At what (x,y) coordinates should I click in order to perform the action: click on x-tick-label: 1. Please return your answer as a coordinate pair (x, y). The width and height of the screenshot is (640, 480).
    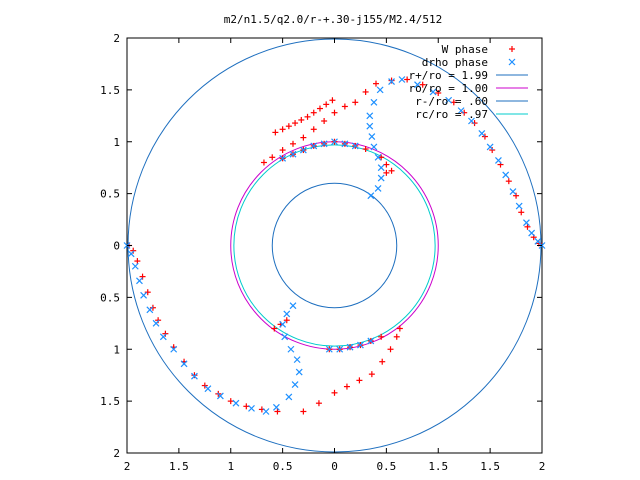
    Looking at the image, I should click on (230, 466).